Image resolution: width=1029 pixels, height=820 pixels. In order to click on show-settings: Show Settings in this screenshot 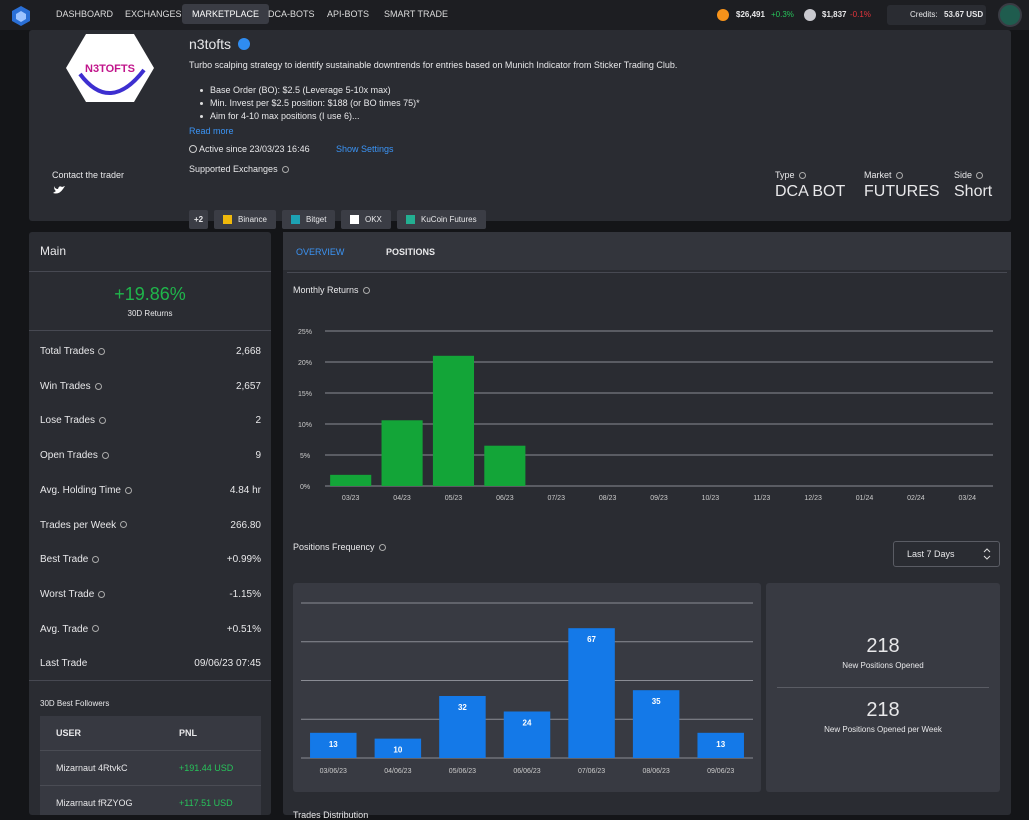, I will do `click(365, 149)`.